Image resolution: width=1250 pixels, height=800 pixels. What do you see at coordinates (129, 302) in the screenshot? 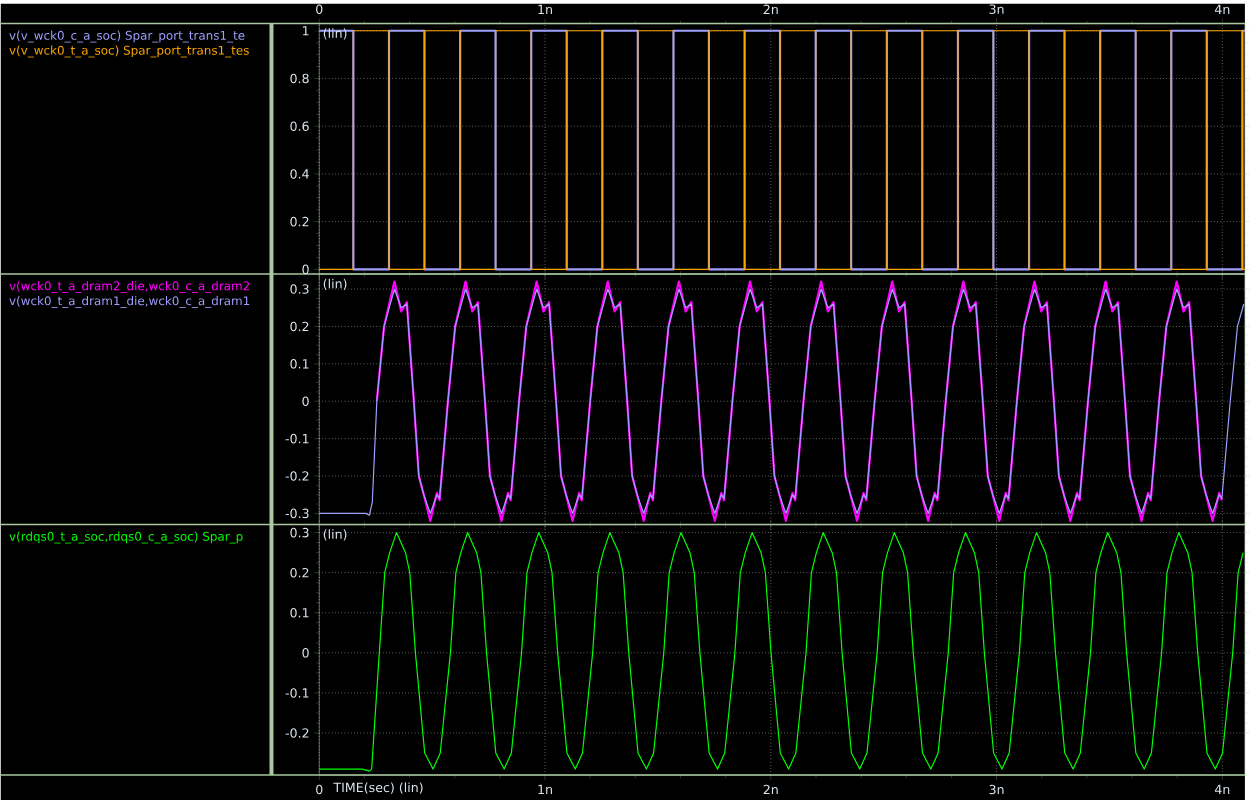
I see `text: v(wck0_t_a_dram1_die,wck0_c_a_dram1` at bounding box center [129, 302].